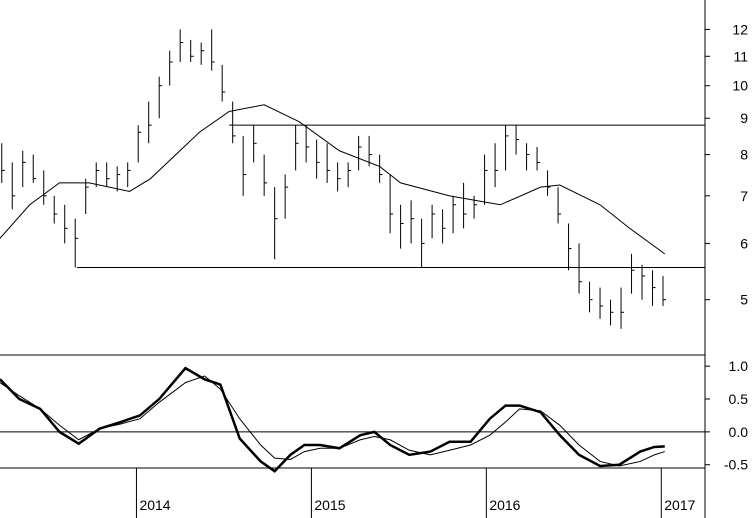 This screenshot has width=752, height=518. Describe the element at coordinates (744, 196) in the screenshot. I see `y-tick-label: 7` at that location.